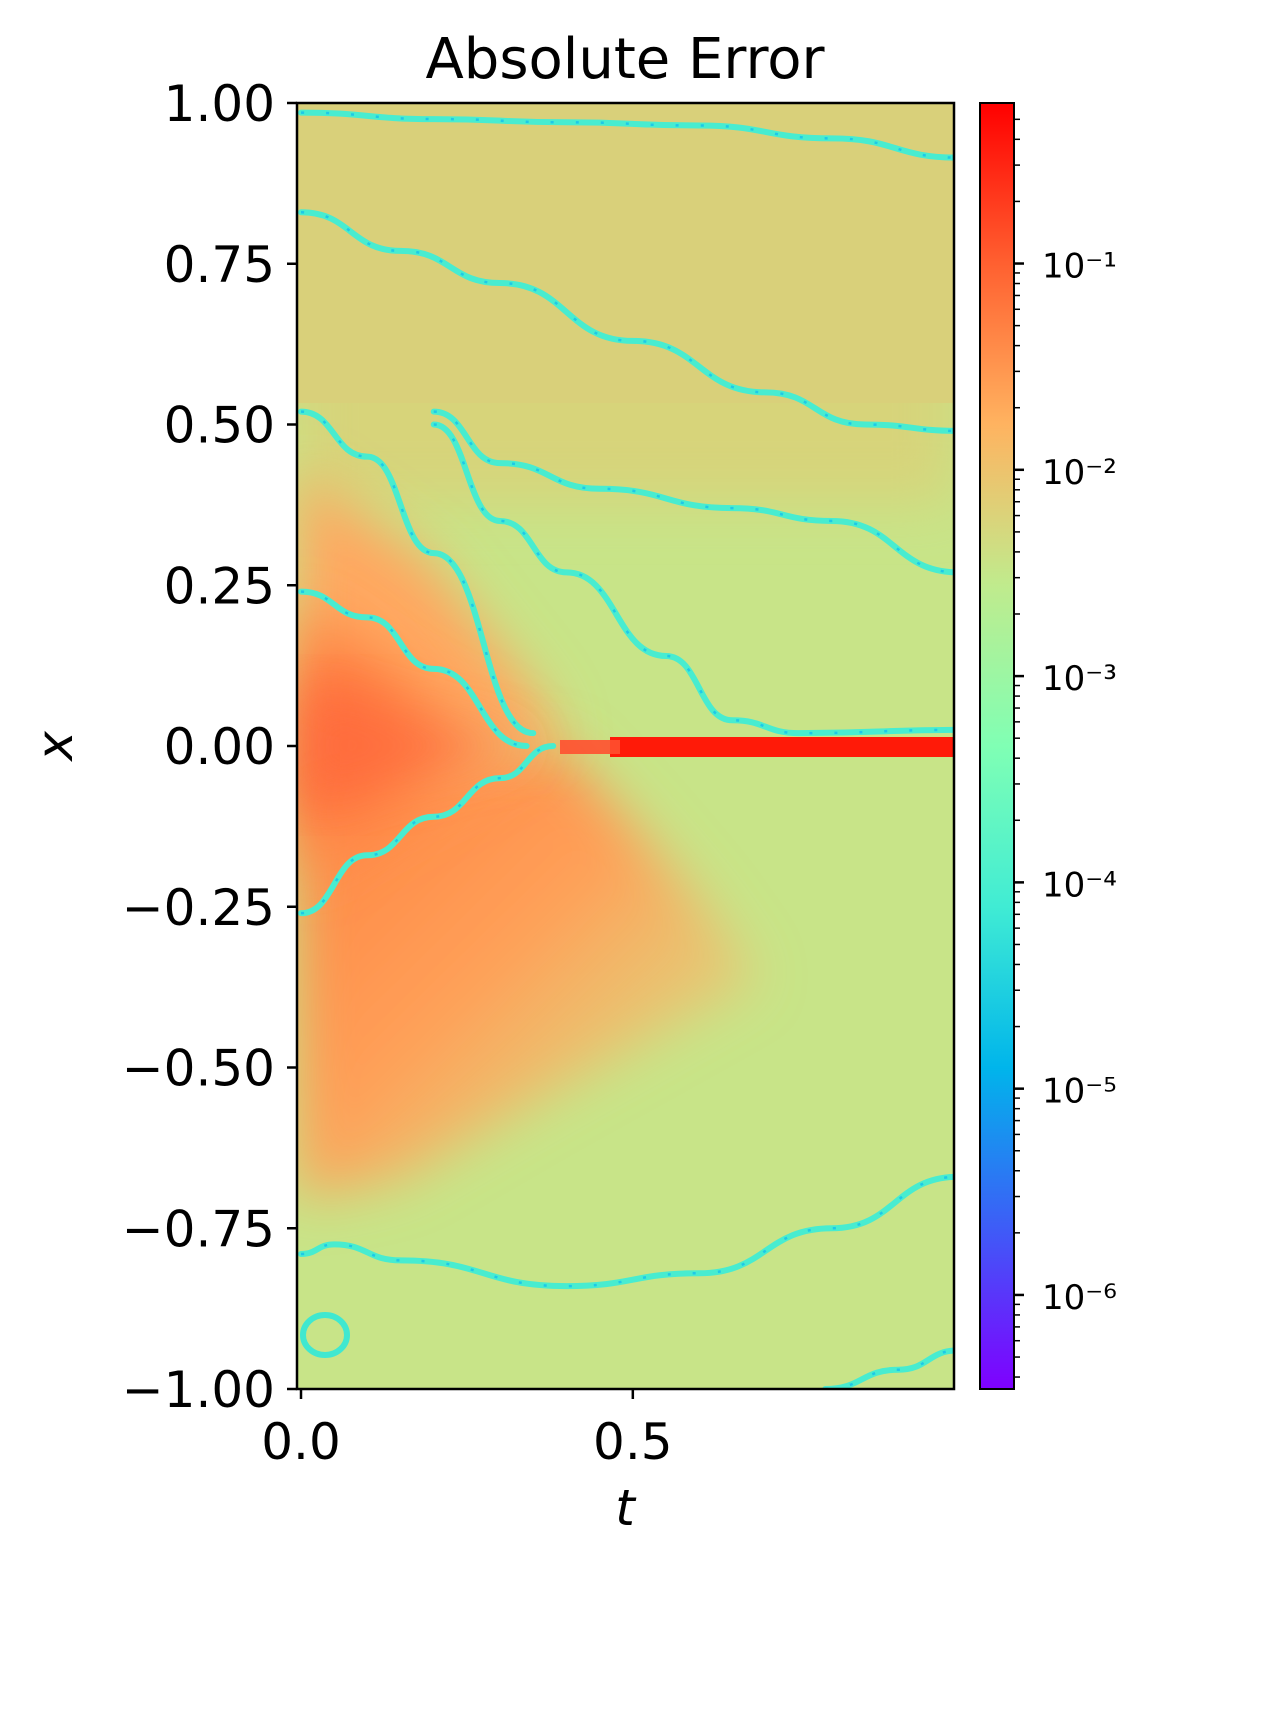 The height and width of the screenshot is (1725, 1271). I want to click on y-tick-label: −0.50, so click(198, 1069).